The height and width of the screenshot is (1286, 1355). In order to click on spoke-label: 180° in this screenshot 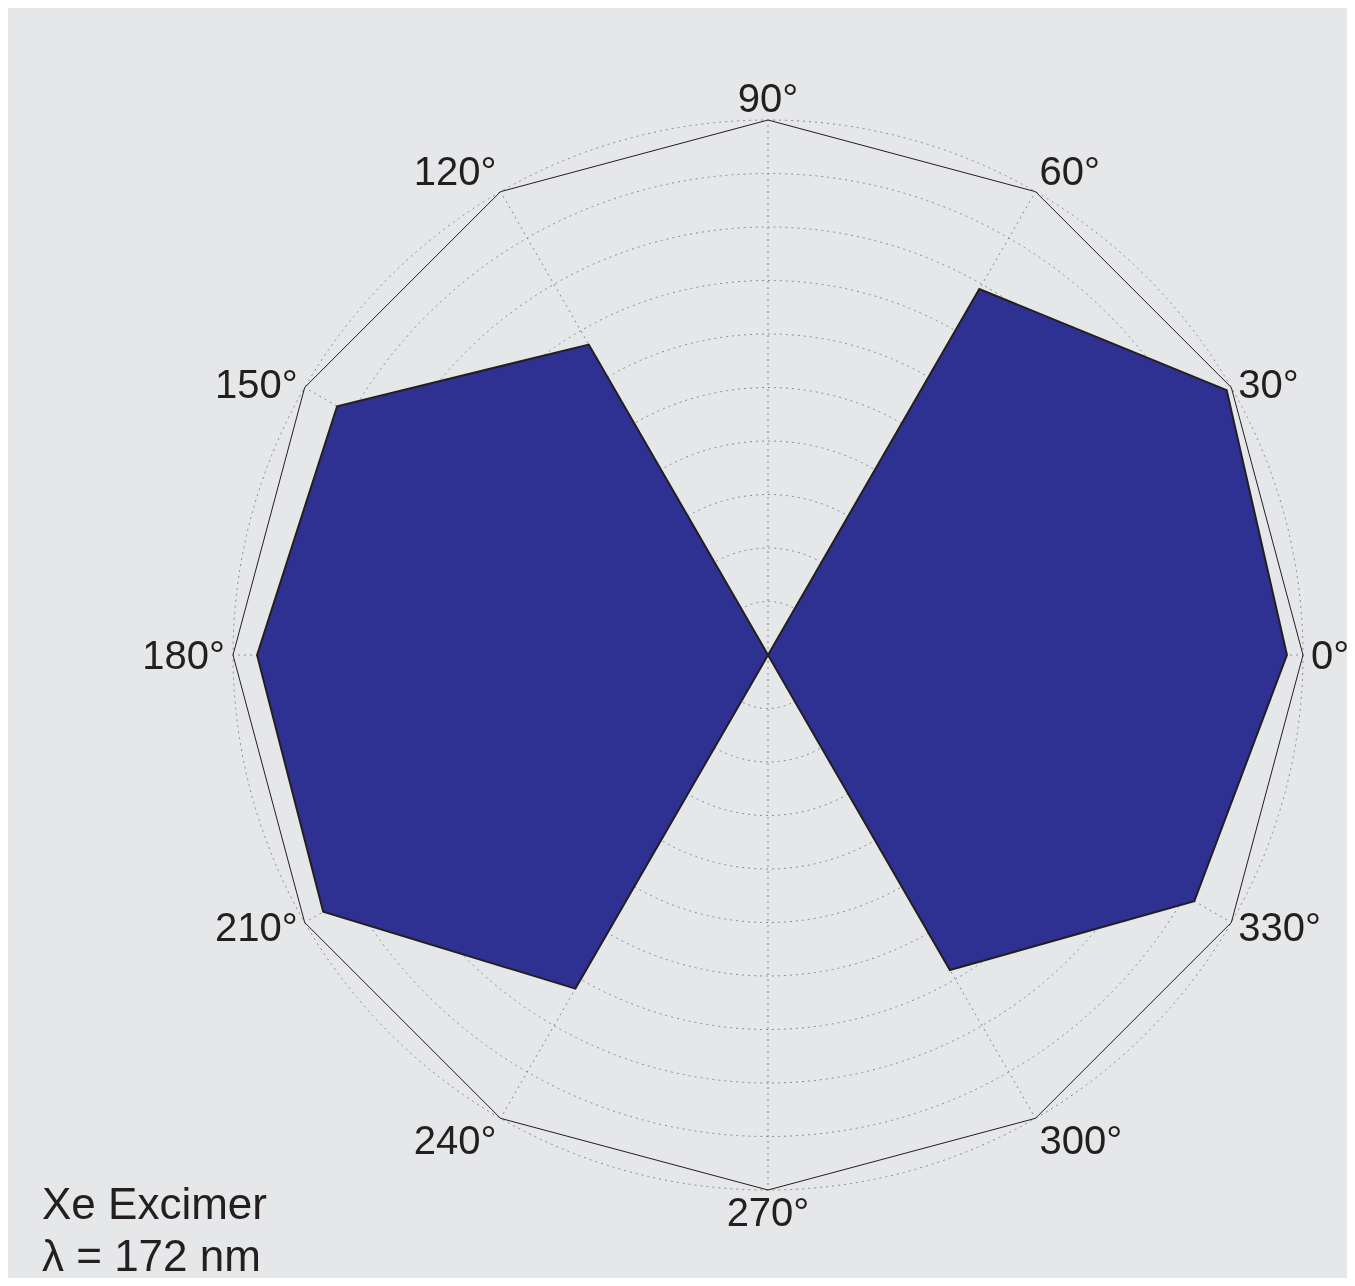, I will do `click(183, 655)`.